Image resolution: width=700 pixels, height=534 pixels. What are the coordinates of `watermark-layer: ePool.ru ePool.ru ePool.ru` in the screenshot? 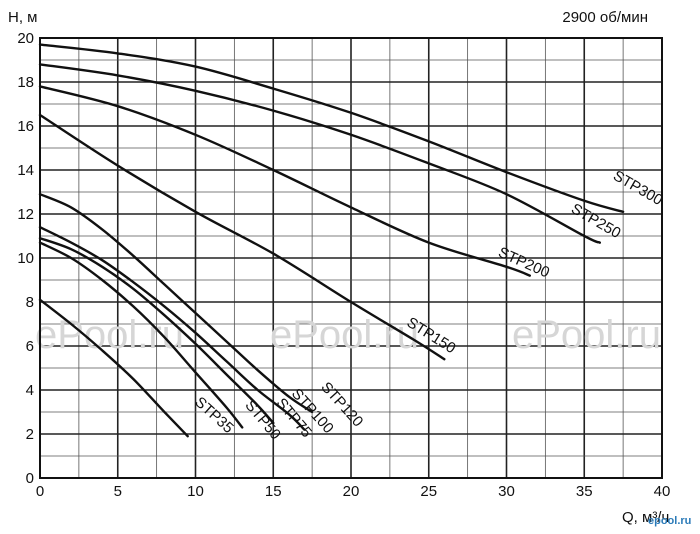 It's located at (348, 335).